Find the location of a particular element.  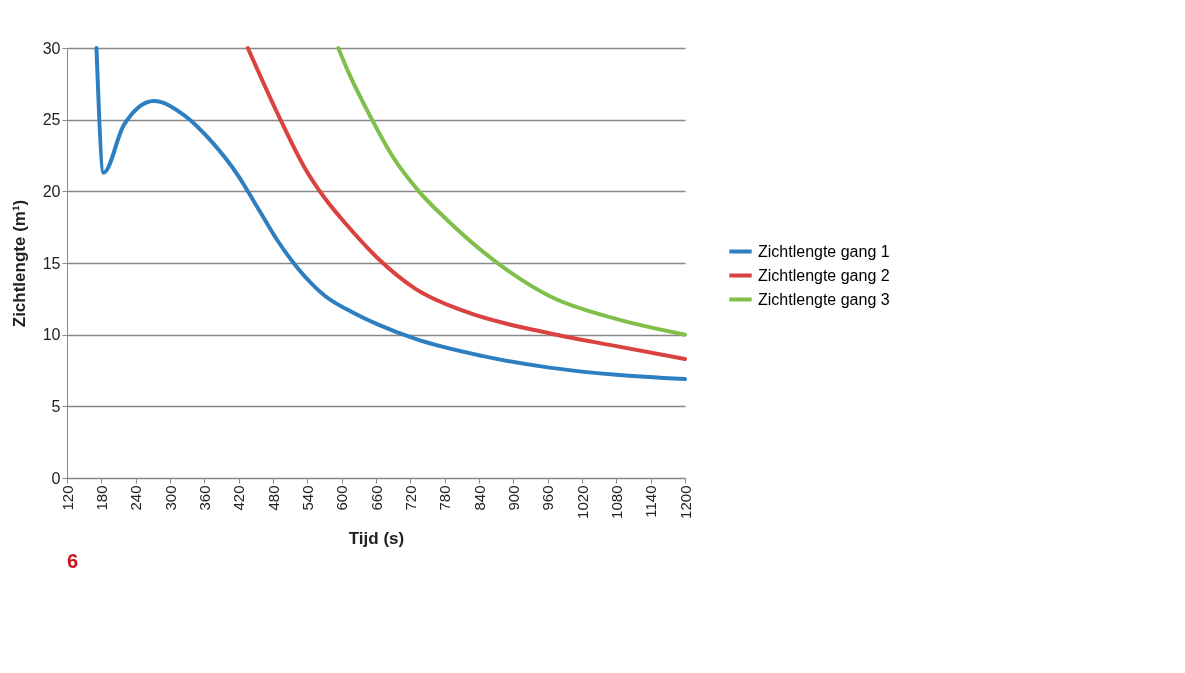

text: 6 is located at coordinates (73, 561).